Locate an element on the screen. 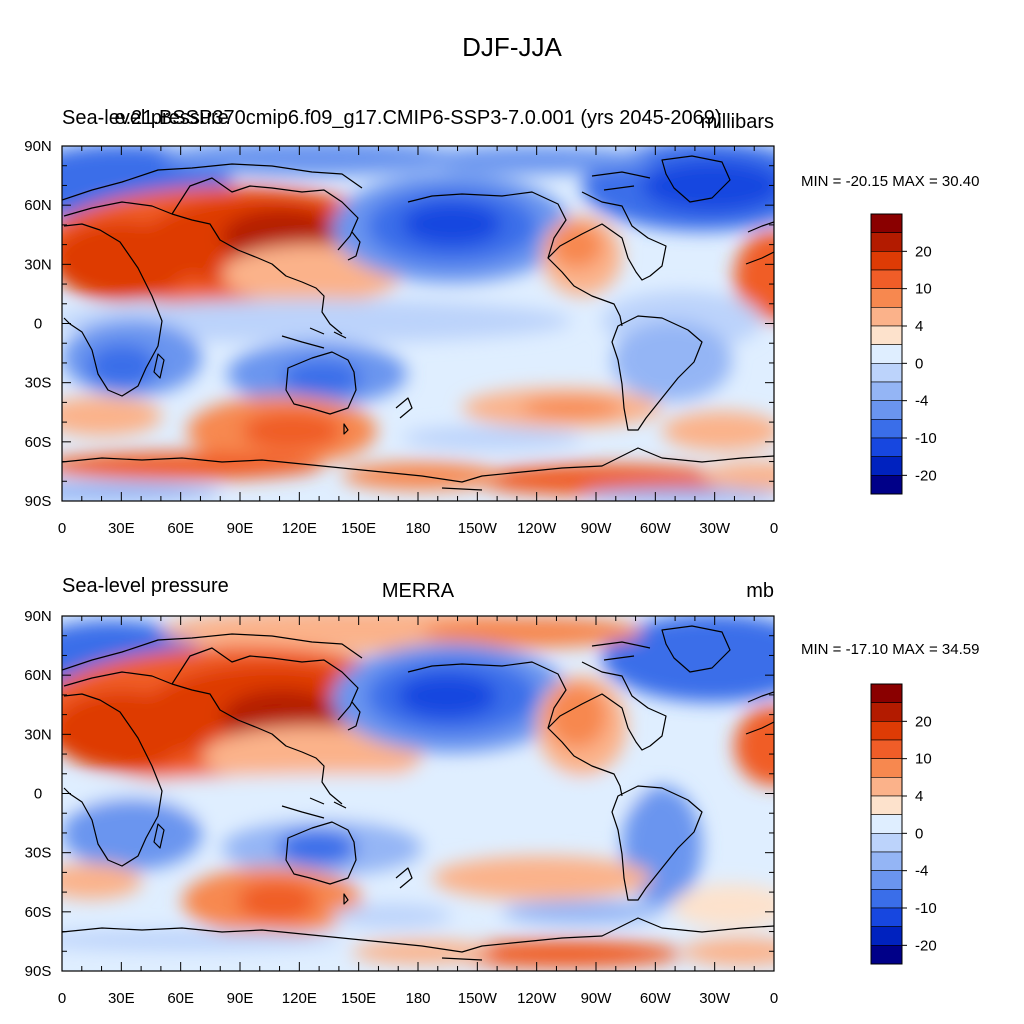  colorbar-top: 20 10 4 0 -4 -10 -20 is located at coordinates (903, 354).